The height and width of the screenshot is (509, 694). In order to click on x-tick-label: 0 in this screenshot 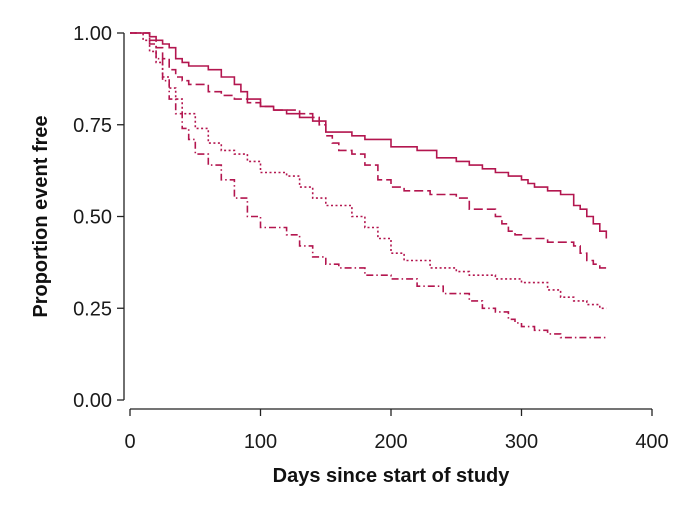, I will do `click(129, 442)`.